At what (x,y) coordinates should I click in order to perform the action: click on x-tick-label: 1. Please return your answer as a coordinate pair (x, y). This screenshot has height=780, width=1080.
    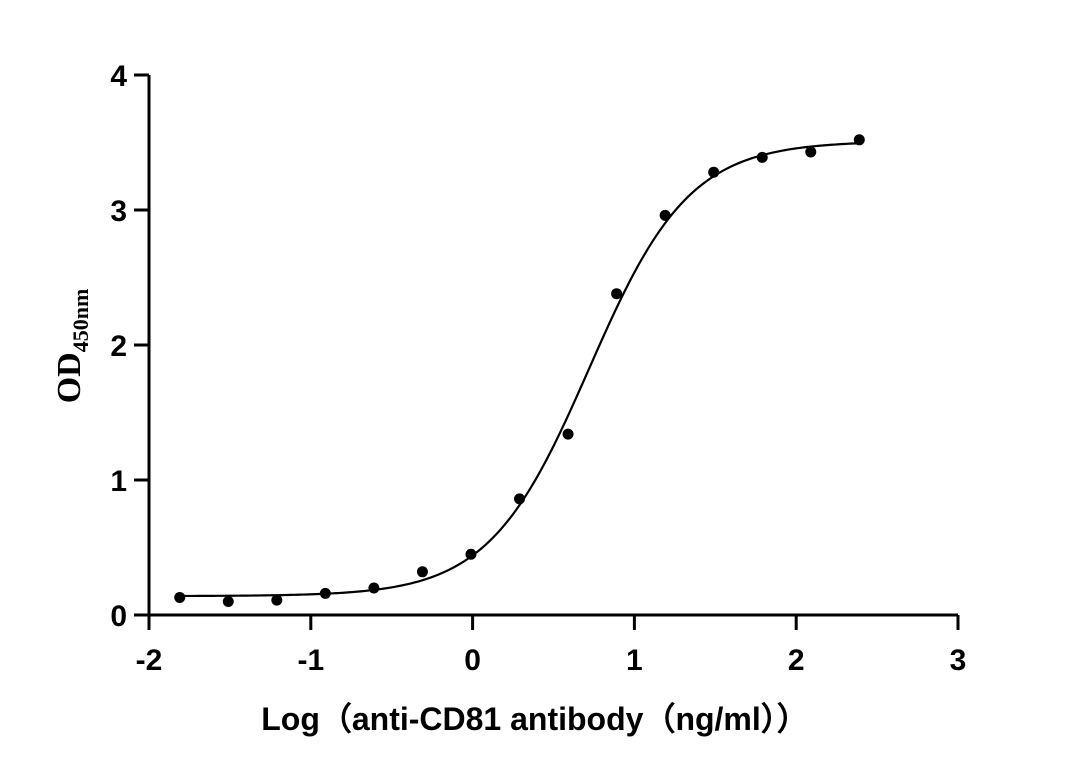
    Looking at the image, I should click on (634, 660).